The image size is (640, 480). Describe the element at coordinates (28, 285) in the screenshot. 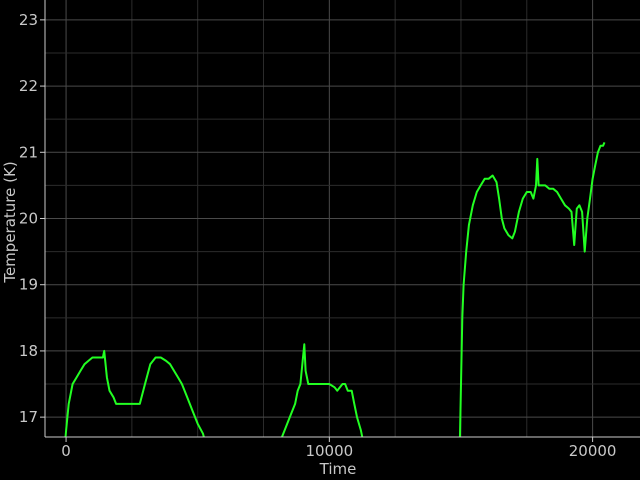

I see `y-tick-label: 19` at that location.